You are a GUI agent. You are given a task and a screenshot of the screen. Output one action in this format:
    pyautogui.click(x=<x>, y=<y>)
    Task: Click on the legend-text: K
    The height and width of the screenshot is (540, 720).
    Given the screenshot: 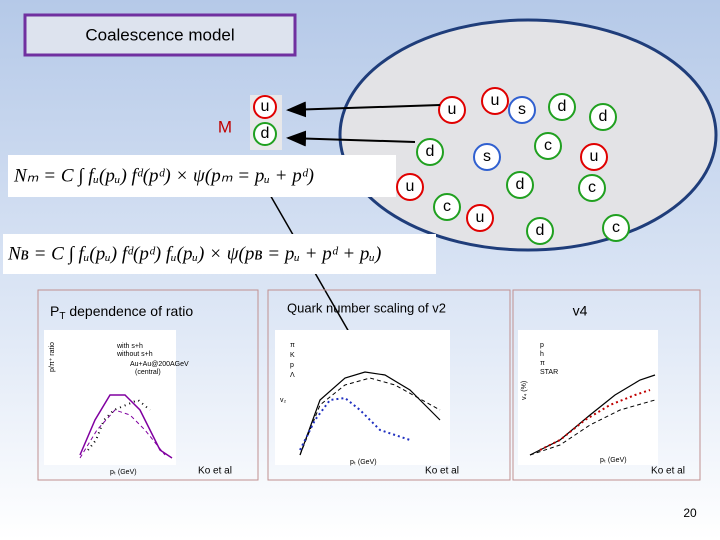 What is the action you would take?
    pyautogui.click(x=292, y=355)
    